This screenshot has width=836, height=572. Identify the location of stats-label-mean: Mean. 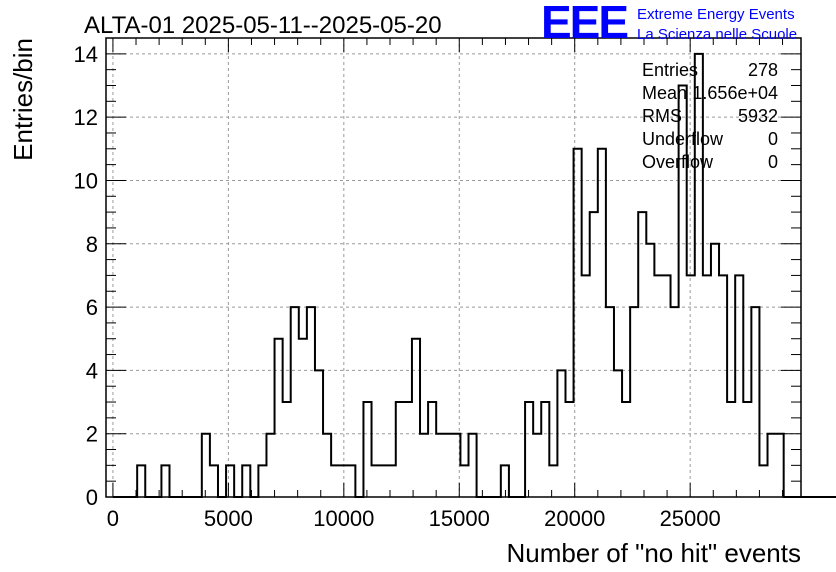
(664, 93).